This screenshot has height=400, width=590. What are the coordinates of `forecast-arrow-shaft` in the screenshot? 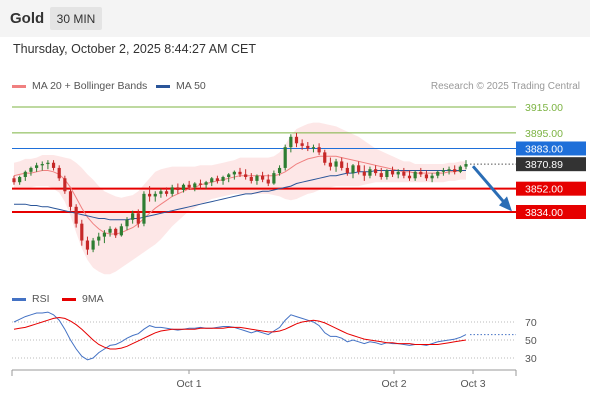 It's located at (489, 185).